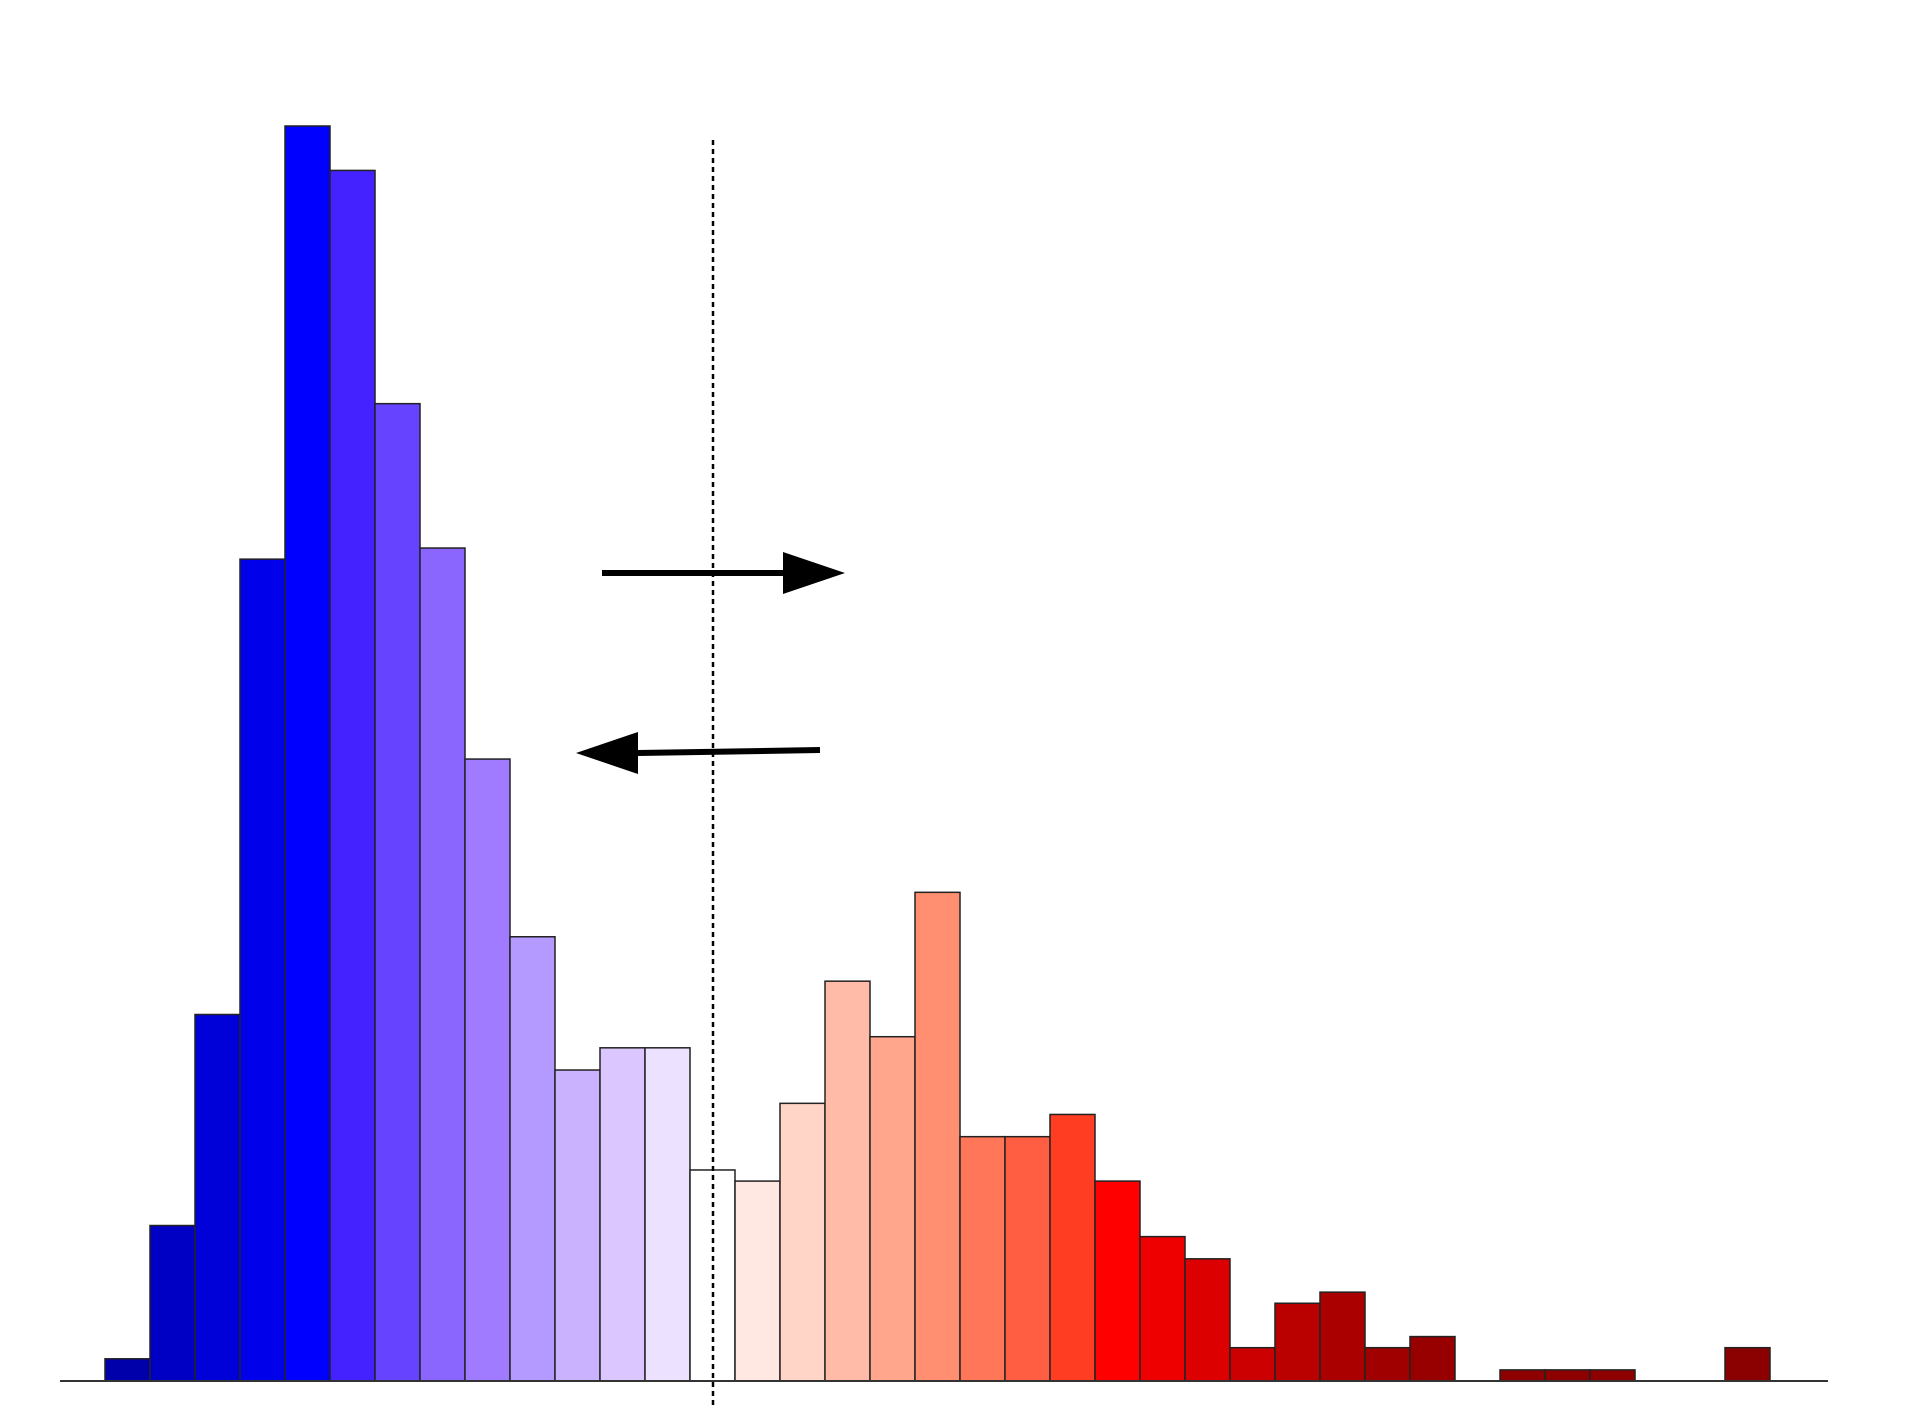 The image size is (1909, 1408). What do you see at coordinates (723, 573) in the screenshot?
I see `right-arrow-icon` at bounding box center [723, 573].